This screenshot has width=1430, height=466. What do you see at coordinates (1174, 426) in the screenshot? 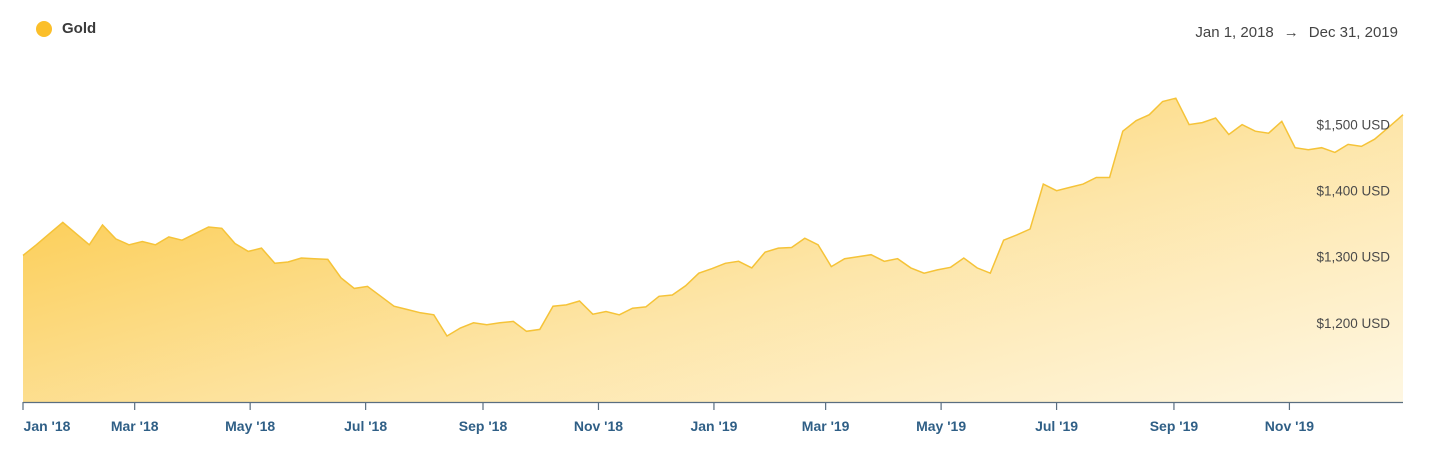
I see `x-tick-label: Sep '19` at bounding box center [1174, 426].